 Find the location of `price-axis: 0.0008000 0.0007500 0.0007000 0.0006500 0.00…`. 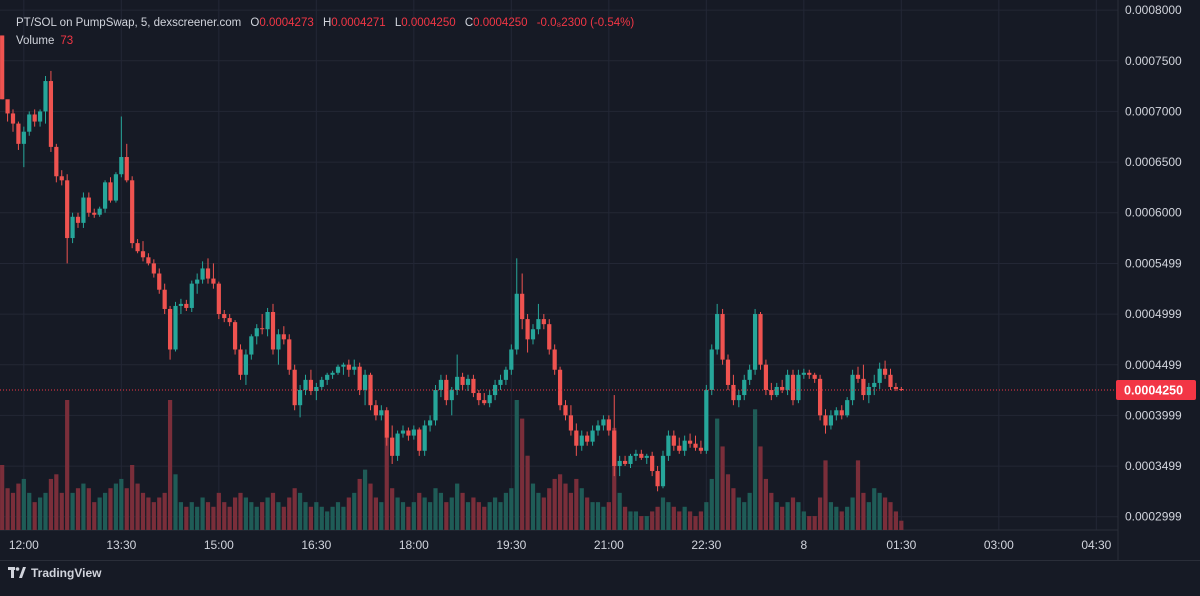

price-axis: 0.0008000 0.0007500 0.0007000 0.0006500 0.00… is located at coordinates (1153, 263).